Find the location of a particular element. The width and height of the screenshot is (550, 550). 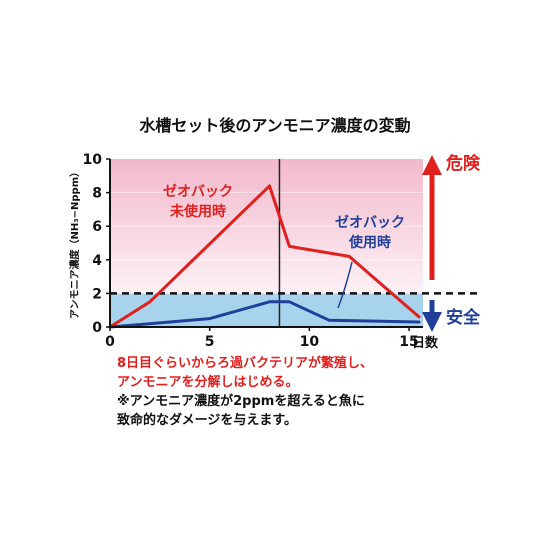

note-line-2: アンモニアを分解しはじめる。 is located at coordinates (208, 382).